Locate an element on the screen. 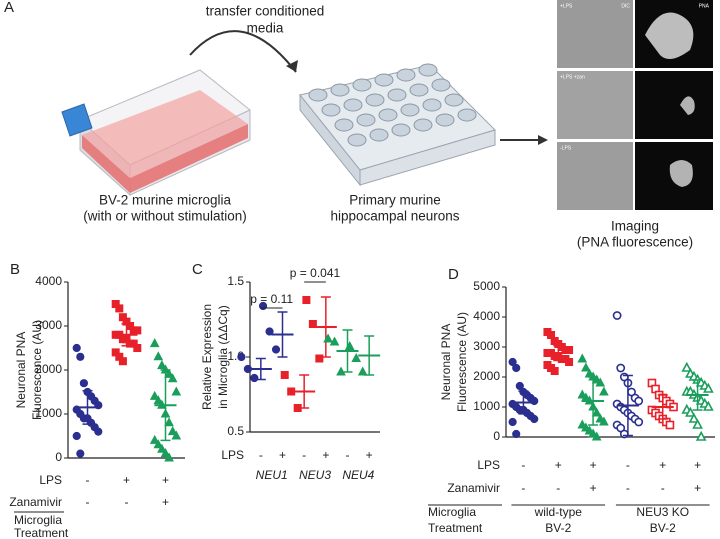 This screenshot has height=539, width=720. y-tick-label: 1000 is located at coordinates (48, 413).